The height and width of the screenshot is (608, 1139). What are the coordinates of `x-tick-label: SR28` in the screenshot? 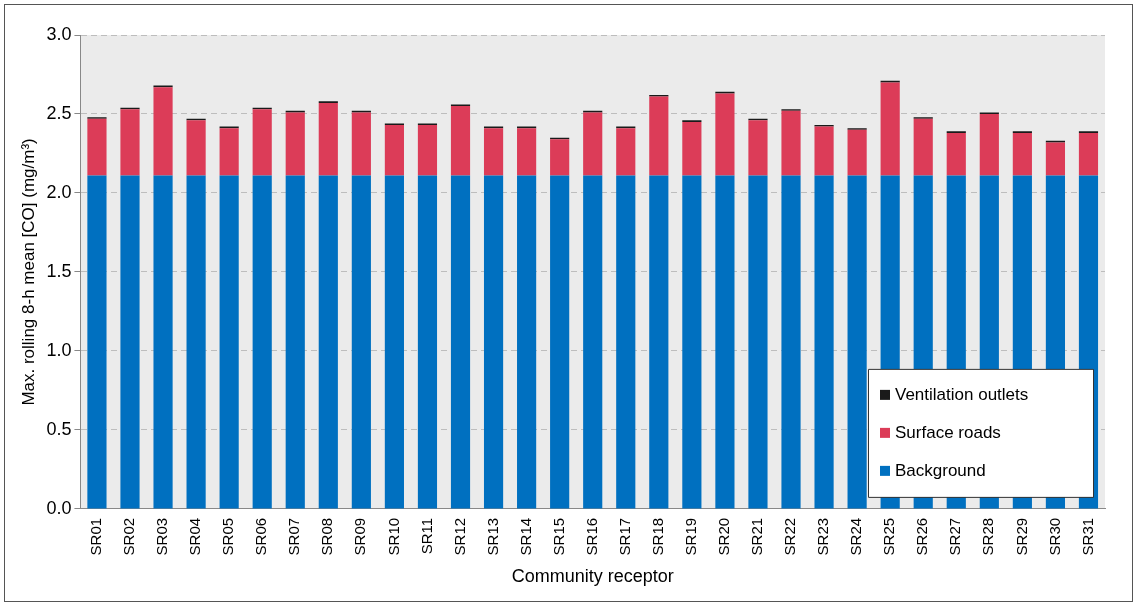 It's located at (988, 536).